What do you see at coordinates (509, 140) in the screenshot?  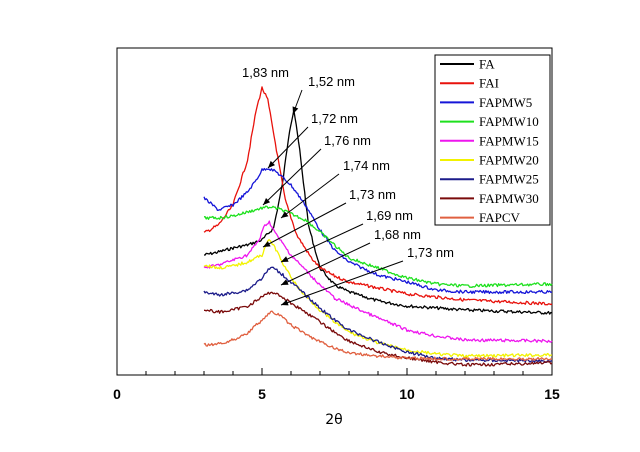 I see `legend-label: FAPMW15` at bounding box center [509, 140].